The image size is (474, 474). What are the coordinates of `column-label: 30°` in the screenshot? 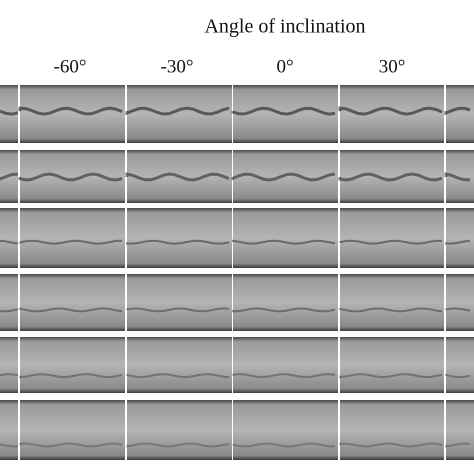 It's located at (392, 66).